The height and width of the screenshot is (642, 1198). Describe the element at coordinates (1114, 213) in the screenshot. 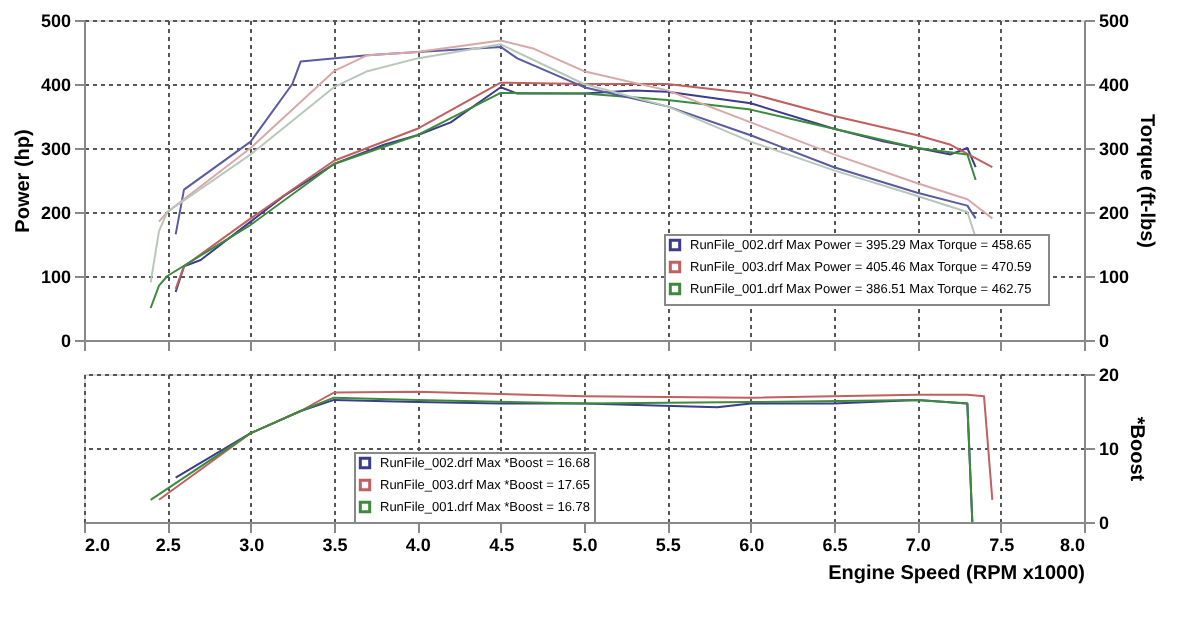

I see `y2-tick-label: 200` at that location.